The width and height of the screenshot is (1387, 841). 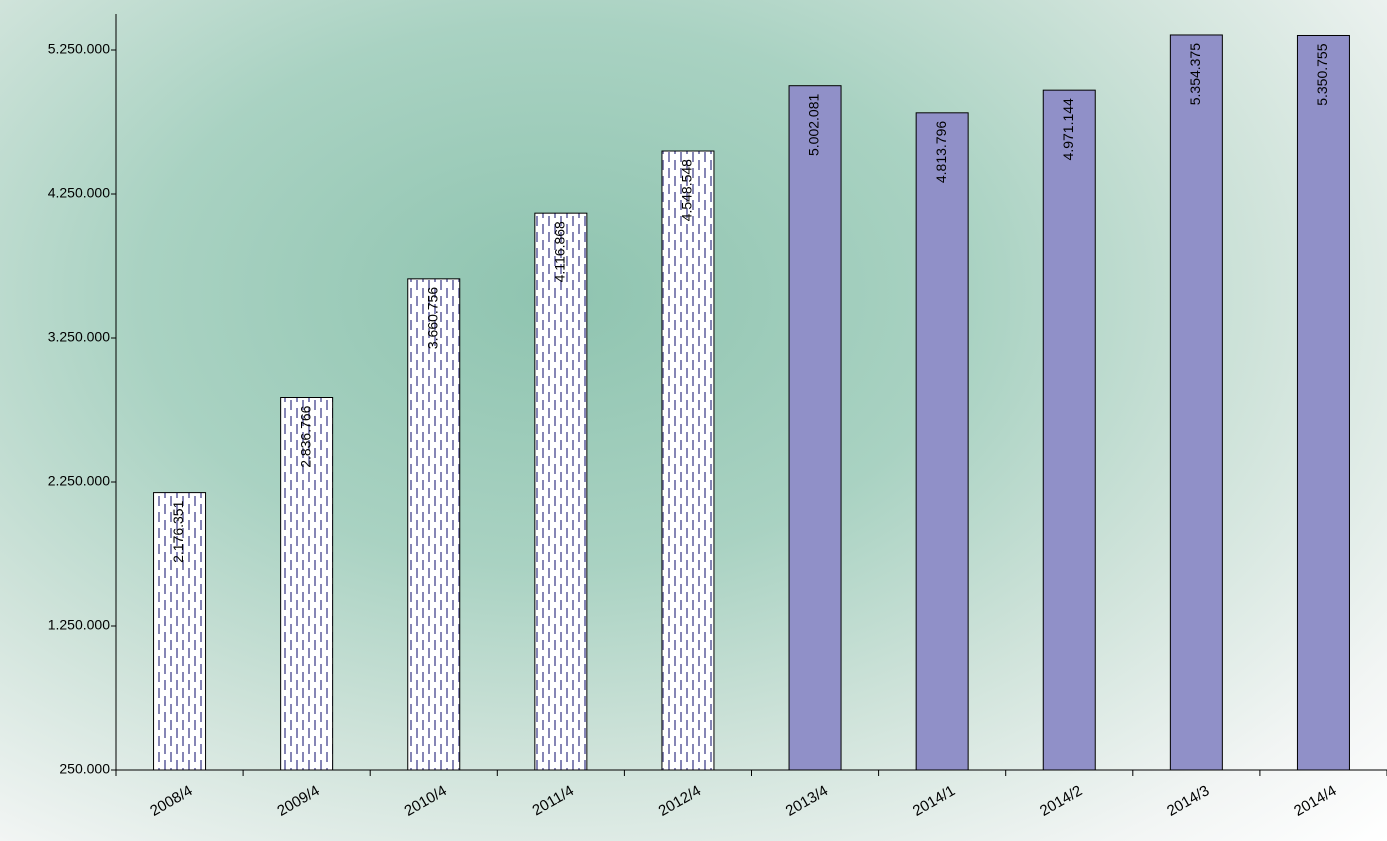 I want to click on x-tick-label: 2014/1, so click(x=934, y=801).